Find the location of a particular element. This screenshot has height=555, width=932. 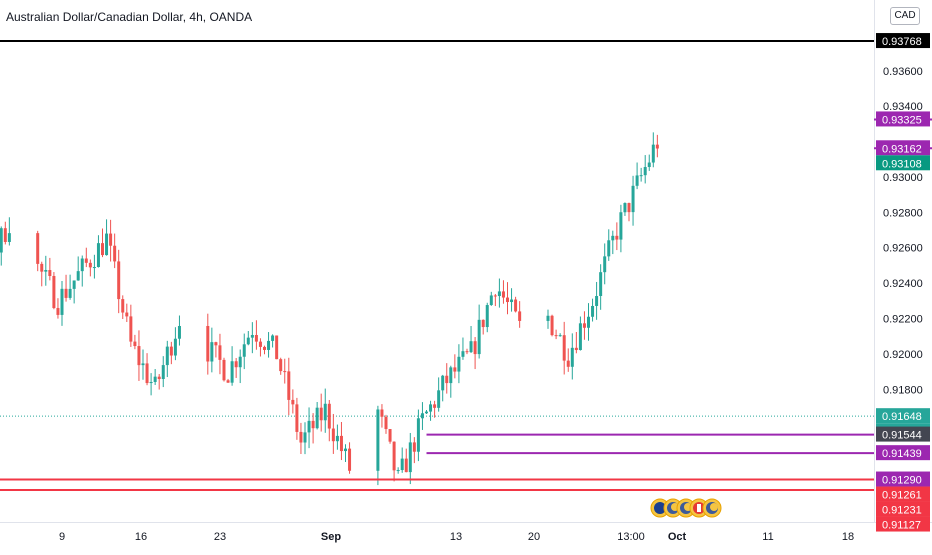

moon-crescent is located at coordinates (714, 507).